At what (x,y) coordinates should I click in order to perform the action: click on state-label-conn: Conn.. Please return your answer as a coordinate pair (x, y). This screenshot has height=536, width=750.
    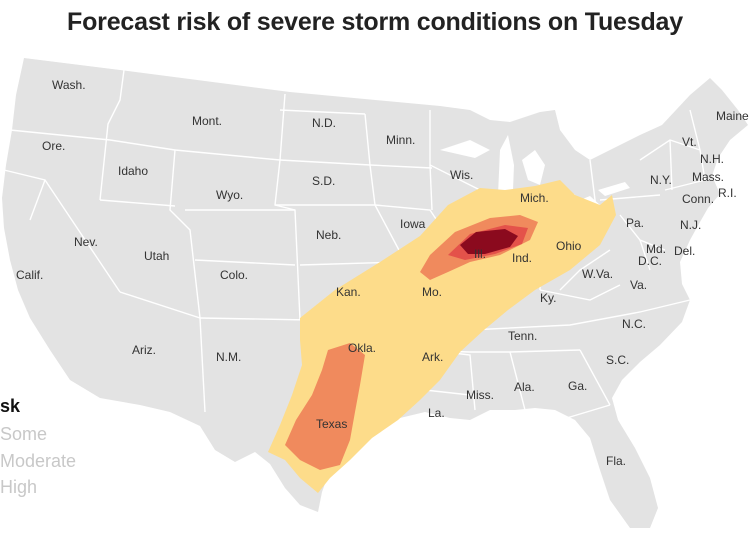
    Looking at the image, I should click on (698, 199).